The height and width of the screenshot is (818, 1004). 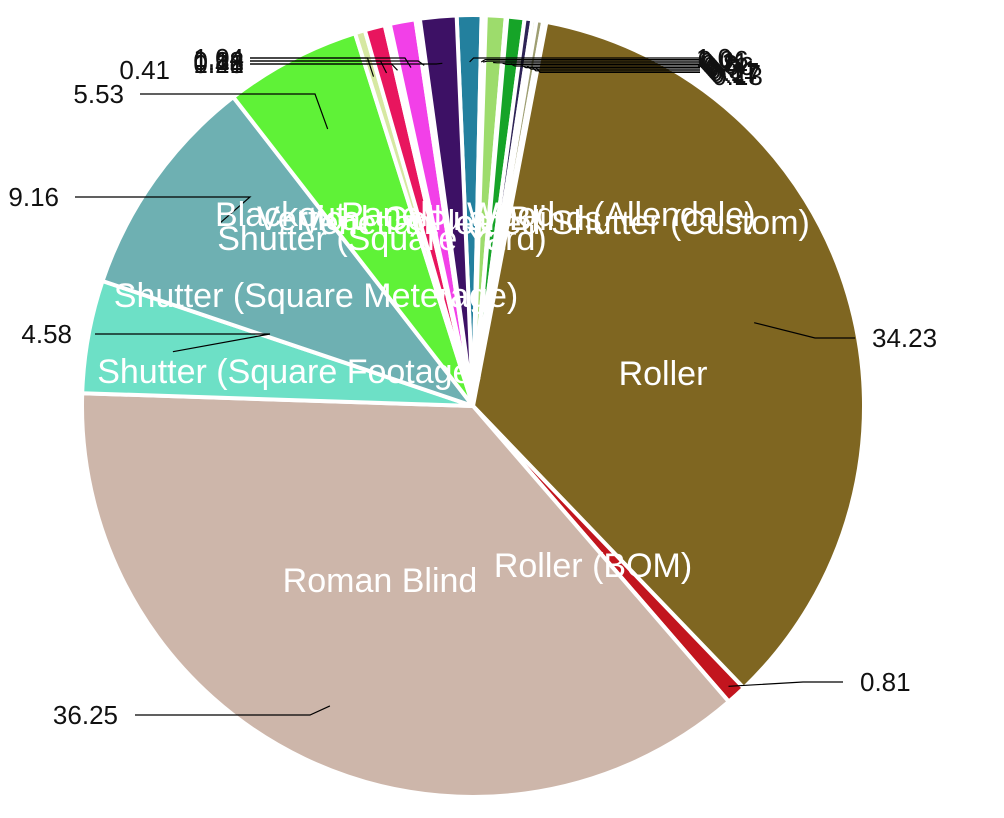 What do you see at coordinates (593, 566) in the screenshot?
I see `category-label-roller-bom: Roller (BOM)` at bounding box center [593, 566].